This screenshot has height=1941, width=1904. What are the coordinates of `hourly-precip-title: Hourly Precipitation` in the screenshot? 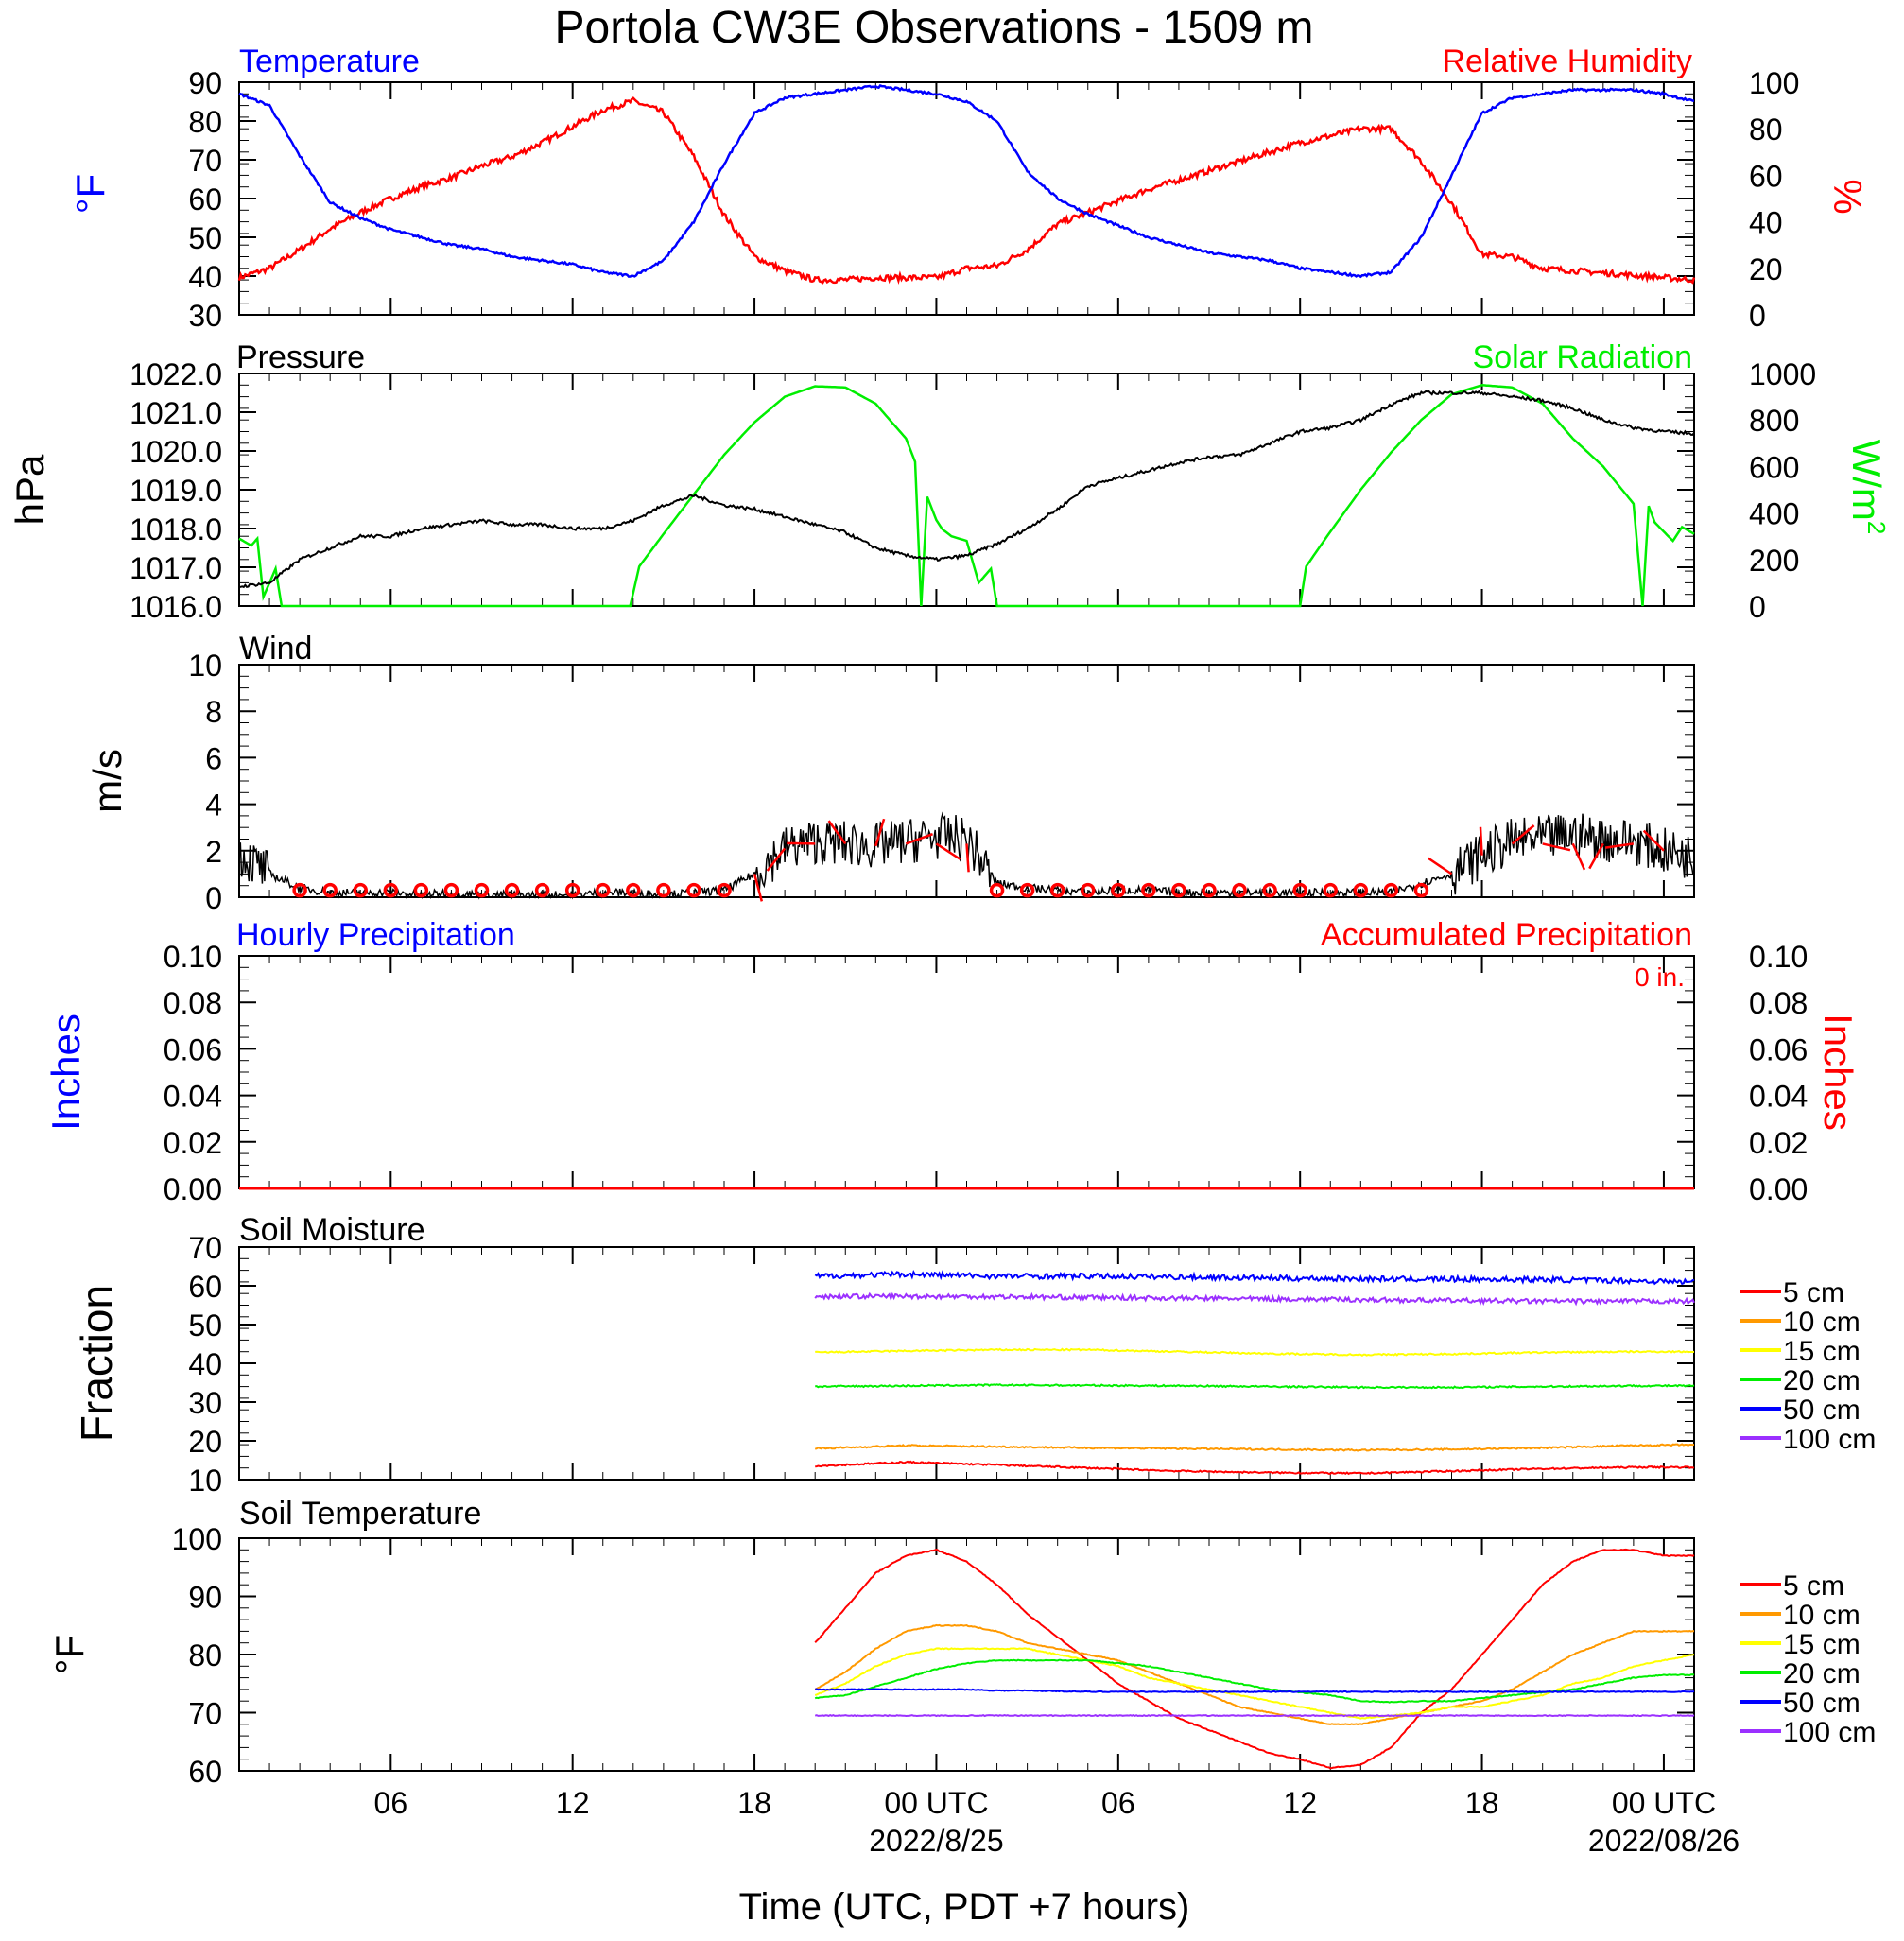 It's located at (376, 935).